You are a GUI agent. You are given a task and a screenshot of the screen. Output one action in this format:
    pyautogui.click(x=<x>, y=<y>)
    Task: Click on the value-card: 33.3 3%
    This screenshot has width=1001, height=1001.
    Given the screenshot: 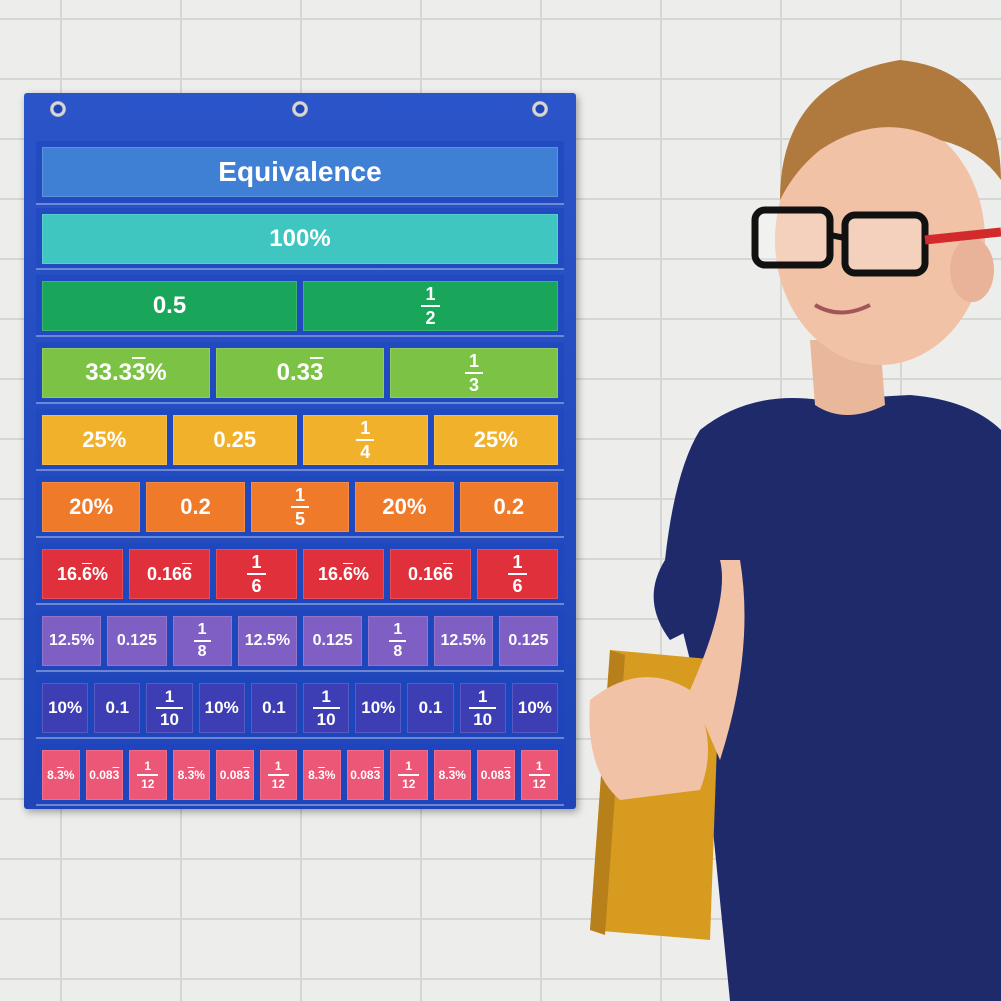 What is the action you would take?
    pyautogui.click(x=126, y=373)
    